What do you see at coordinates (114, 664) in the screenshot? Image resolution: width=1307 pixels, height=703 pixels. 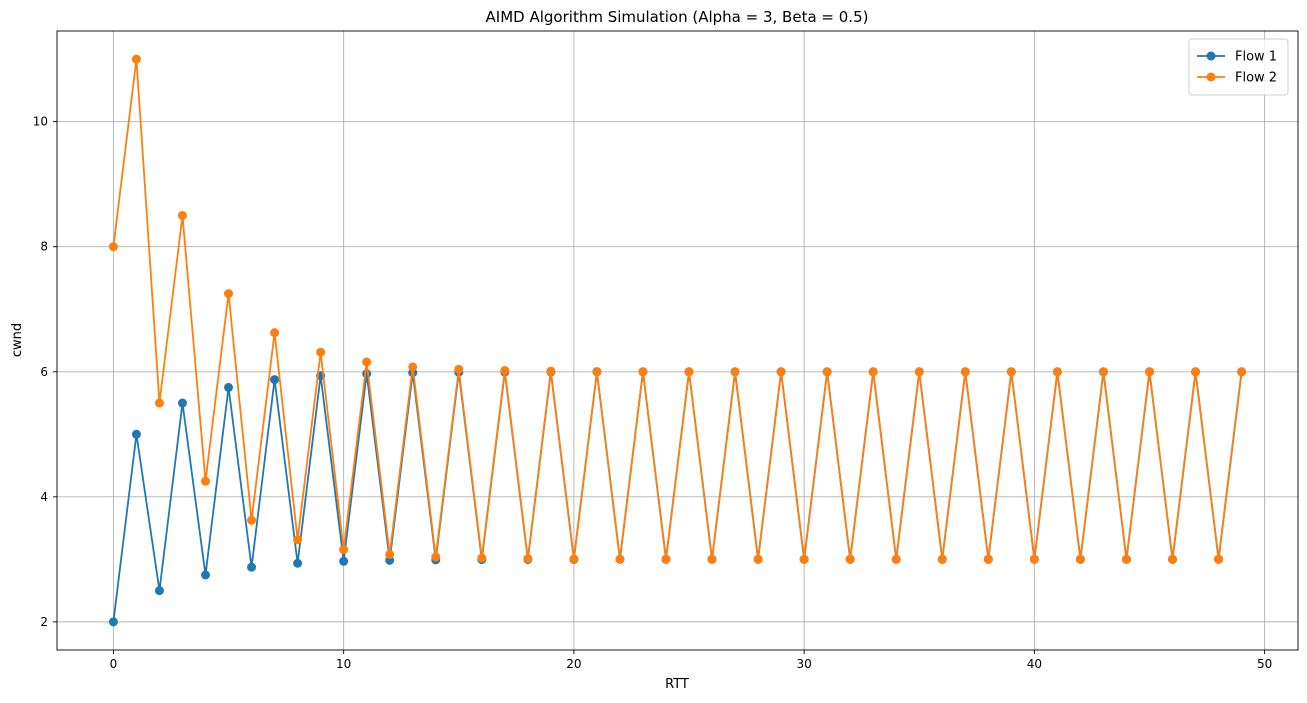 I see `x-tick-label: 0` at bounding box center [114, 664].